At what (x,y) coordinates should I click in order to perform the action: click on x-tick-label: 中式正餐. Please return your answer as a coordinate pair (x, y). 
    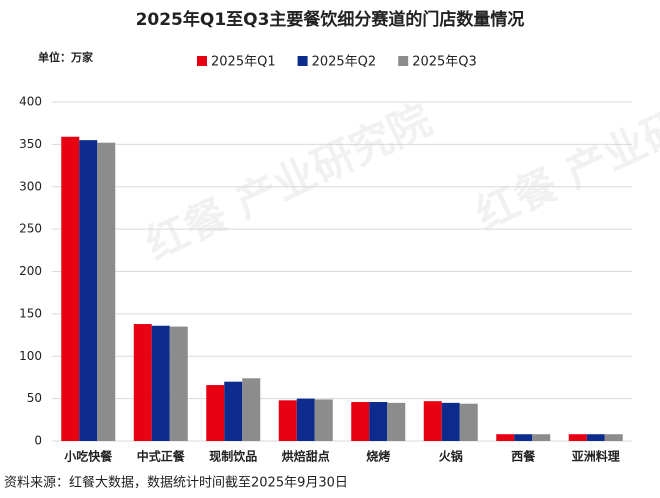
    Looking at the image, I should click on (161, 456).